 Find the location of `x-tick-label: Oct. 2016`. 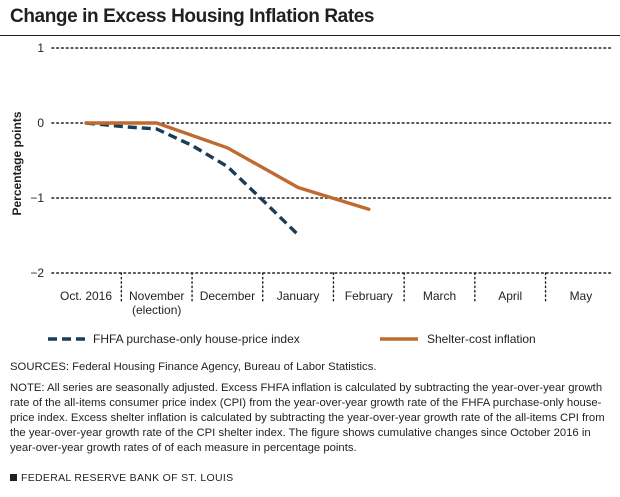

x-tick-label: Oct. 2016 is located at coordinates (86, 296).